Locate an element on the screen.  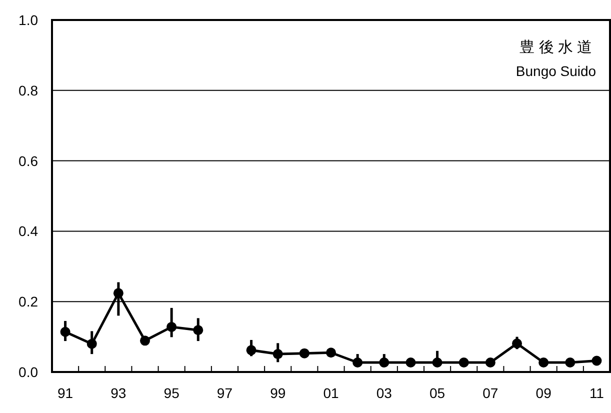
text: 豊 後 水 道 is located at coordinates (556, 47).